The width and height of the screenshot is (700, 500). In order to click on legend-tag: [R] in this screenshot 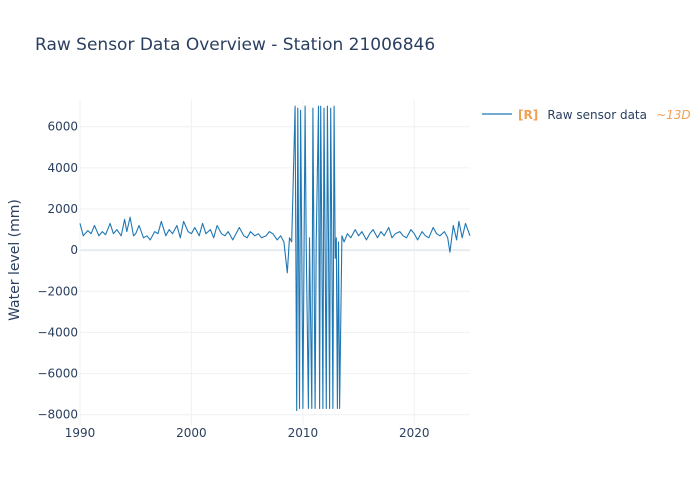, I will do `click(528, 115)`.